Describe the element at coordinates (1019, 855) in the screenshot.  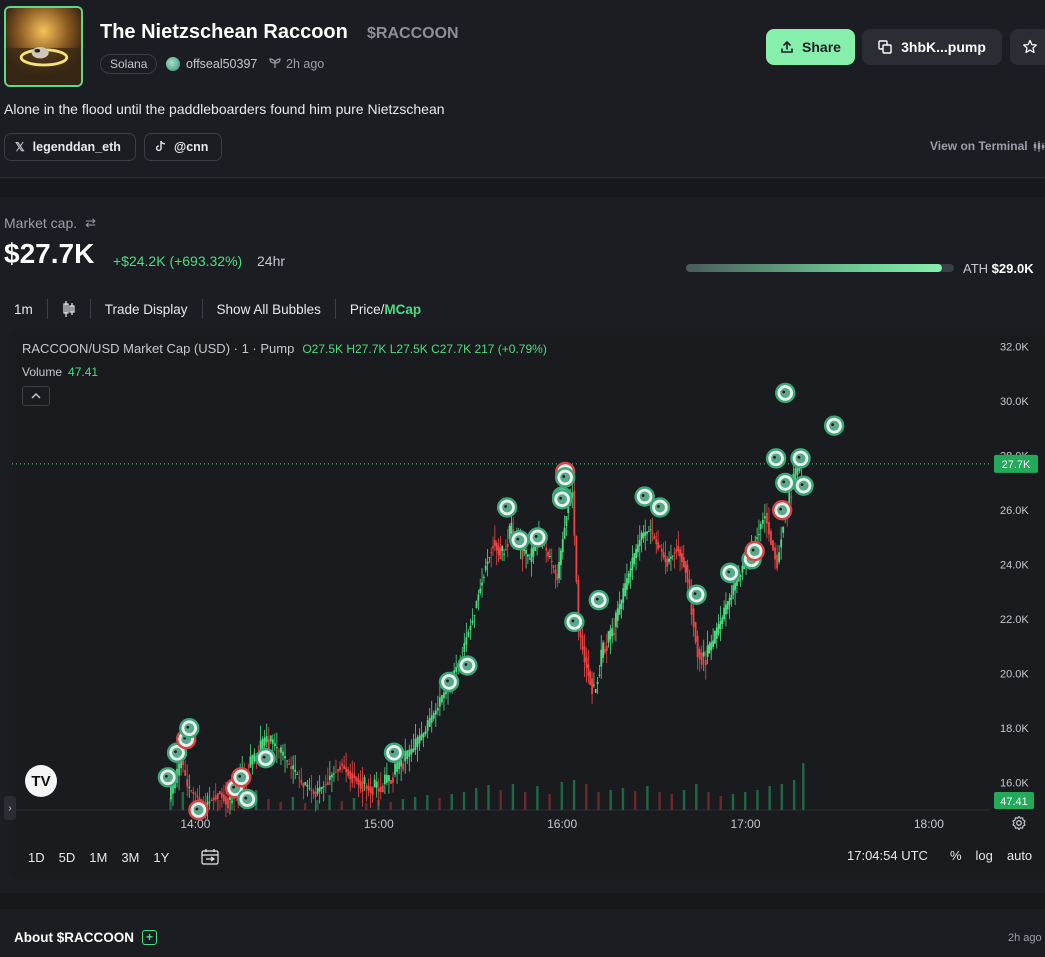
I see `auto-scale-button: auto` at that location.